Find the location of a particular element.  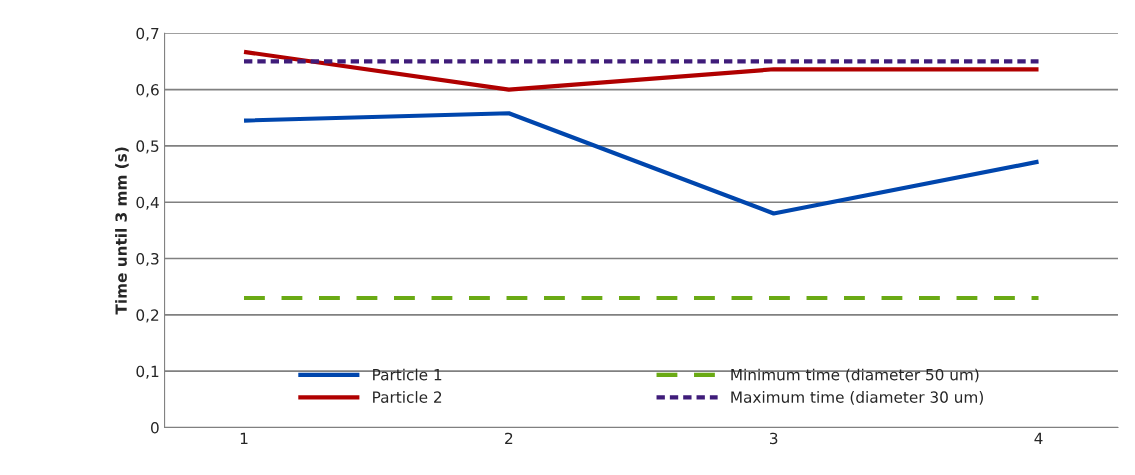

y-axis-title: Time until 3 mm (s) is located at coordinates (122, 231).